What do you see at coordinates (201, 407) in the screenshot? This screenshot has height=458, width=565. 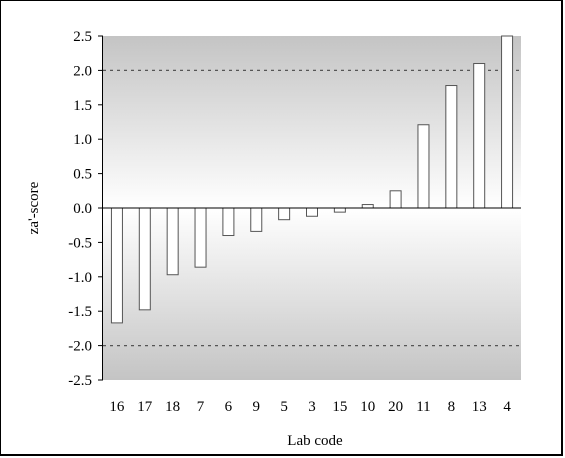 I see `x-tick-label: 7` at bounding box center [201, 407].